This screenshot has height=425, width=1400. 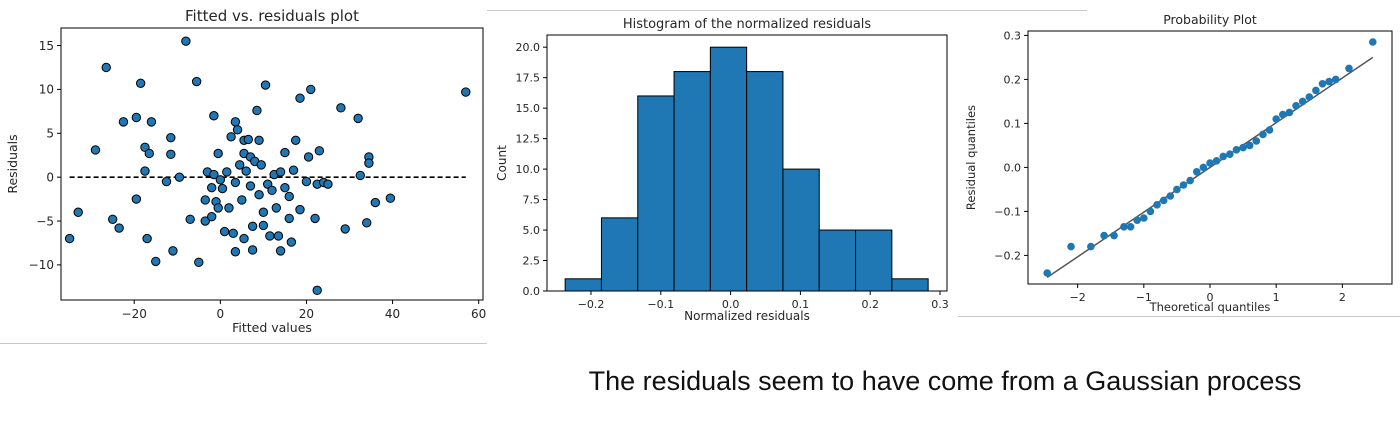 I want to click on chart-title: Probability Plot, so click(x=1210, y=19).